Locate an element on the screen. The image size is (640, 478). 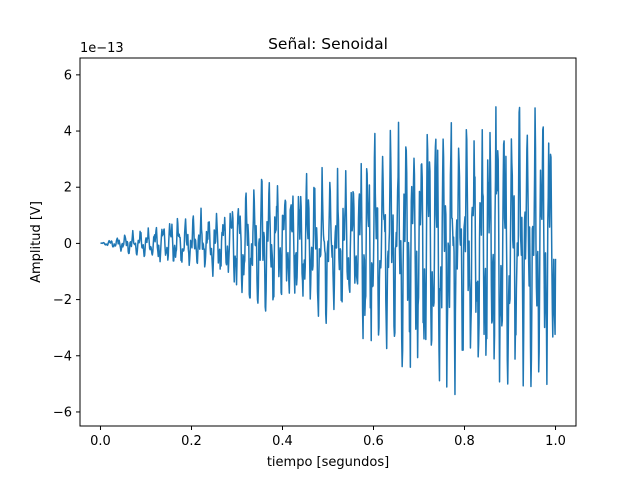
y-tick-label: 0 is located at coordinates (68, 244).